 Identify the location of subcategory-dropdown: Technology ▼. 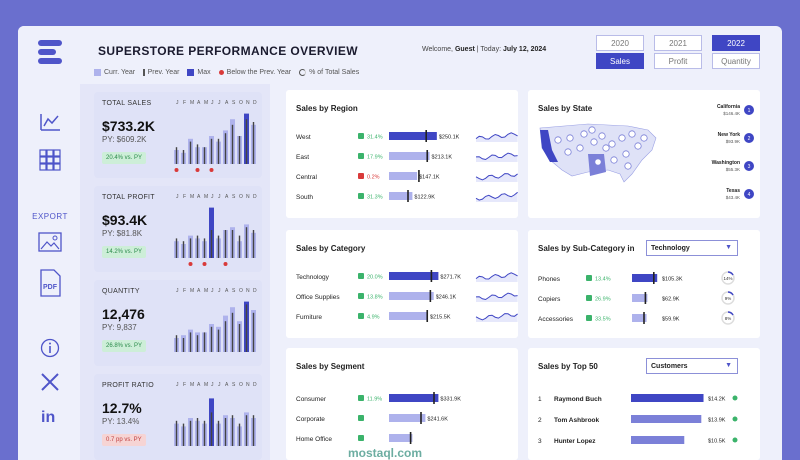
(692, 248).